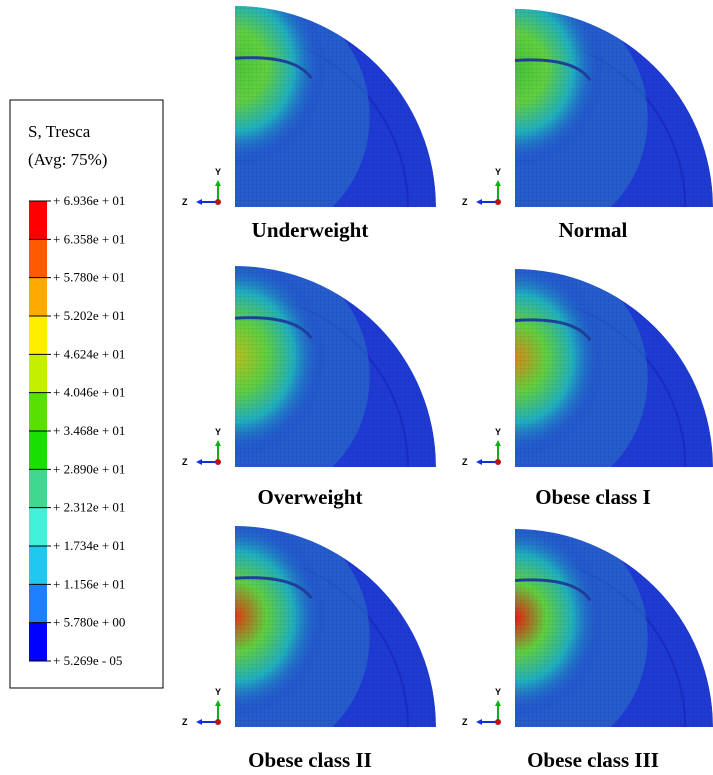 The image size is (713, 775). What do you see at coordinates (89, 622) in the screenshot?
I see `legend-label: + 5.780e + 00` at bounding box center [89, 622].